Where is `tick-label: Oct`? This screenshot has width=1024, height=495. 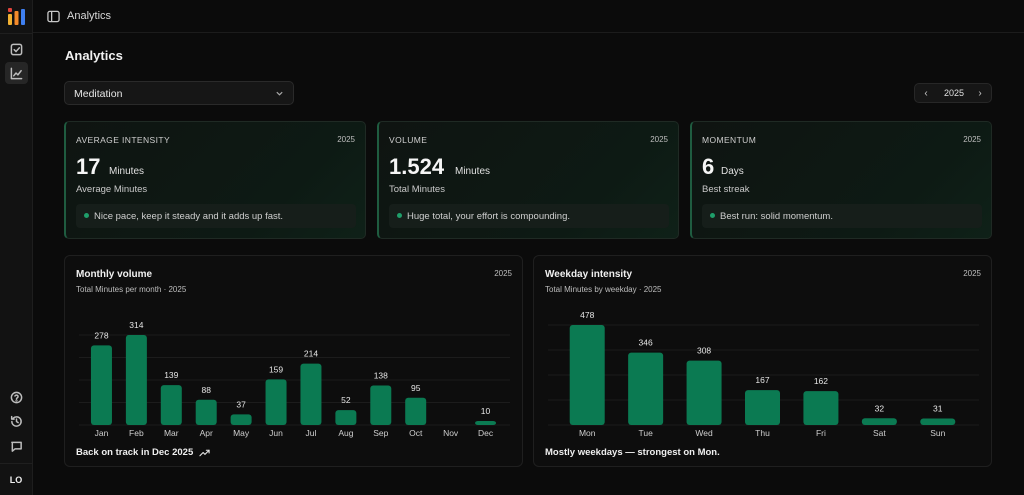
tick-label: Oct is located at coordinates (416, 433).